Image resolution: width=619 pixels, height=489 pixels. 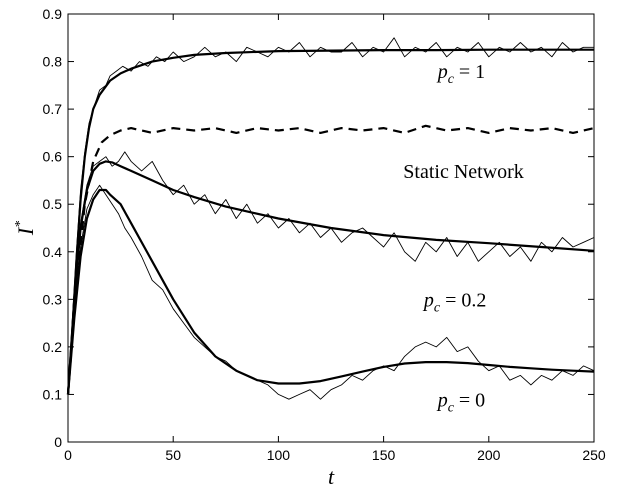 What do you see at coordinates (463, 172) in the screenshot?
I see `annotation-static: Static Network` at bounding box center [463, 172].